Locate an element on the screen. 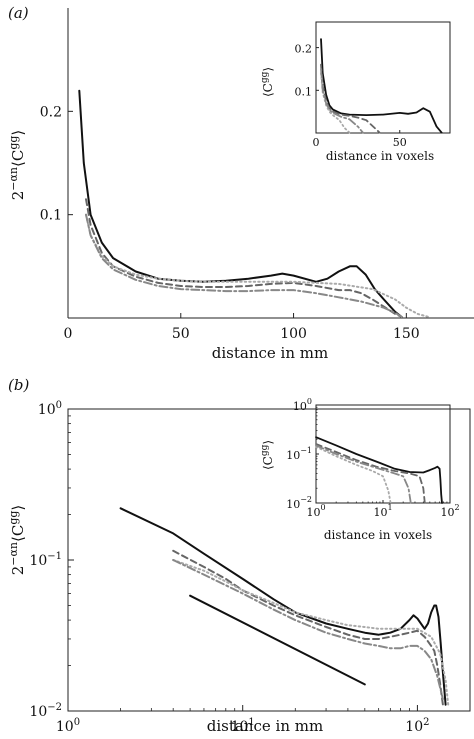  panel-b-series-dashdot-line is located at coordinates (308, 629).